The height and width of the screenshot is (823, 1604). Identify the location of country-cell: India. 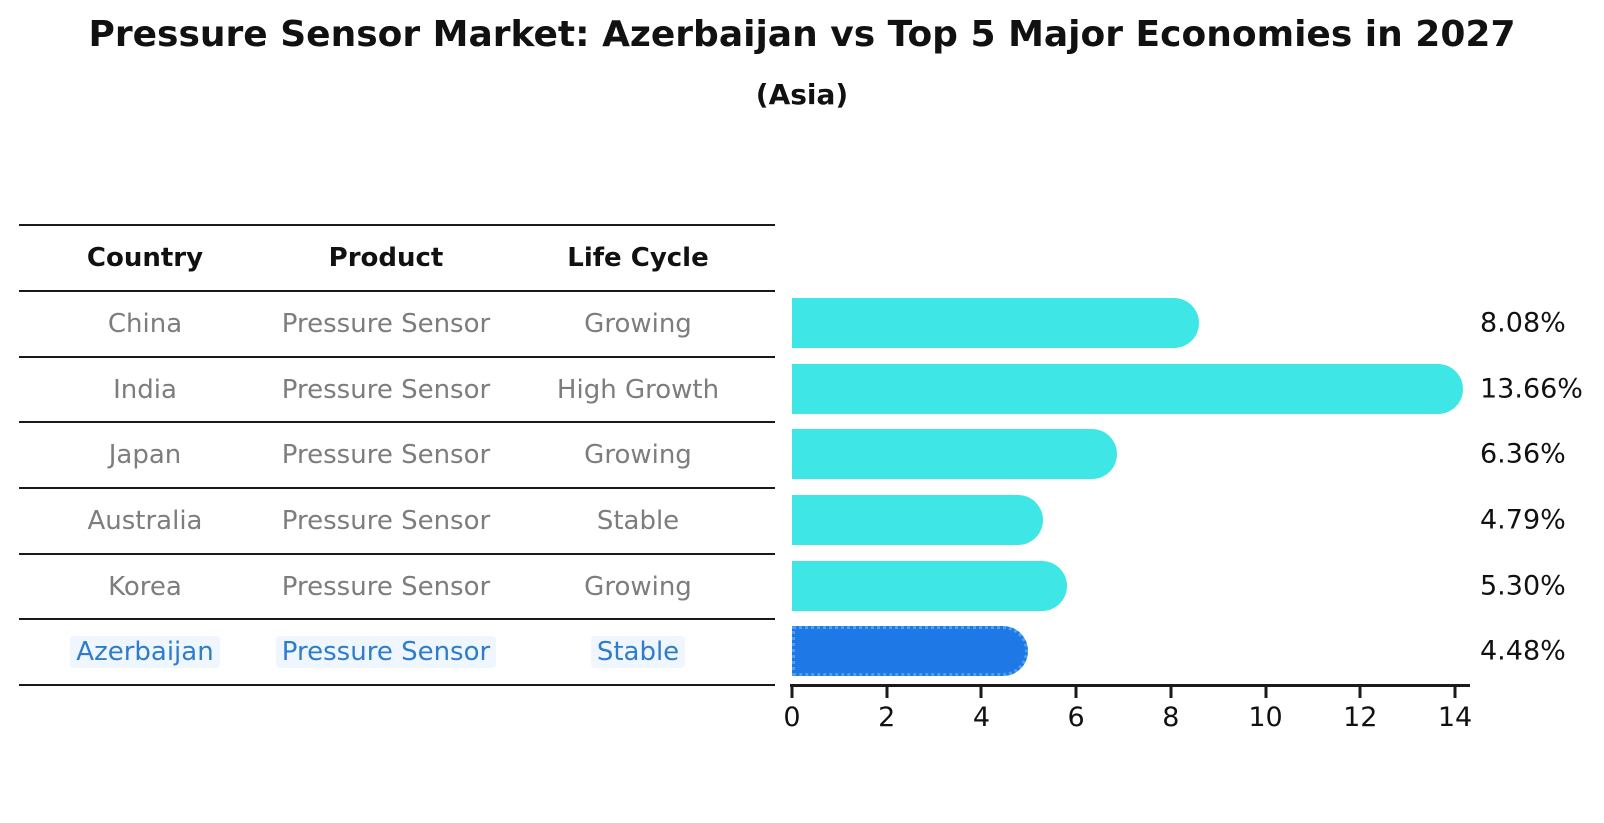
(145, 389).